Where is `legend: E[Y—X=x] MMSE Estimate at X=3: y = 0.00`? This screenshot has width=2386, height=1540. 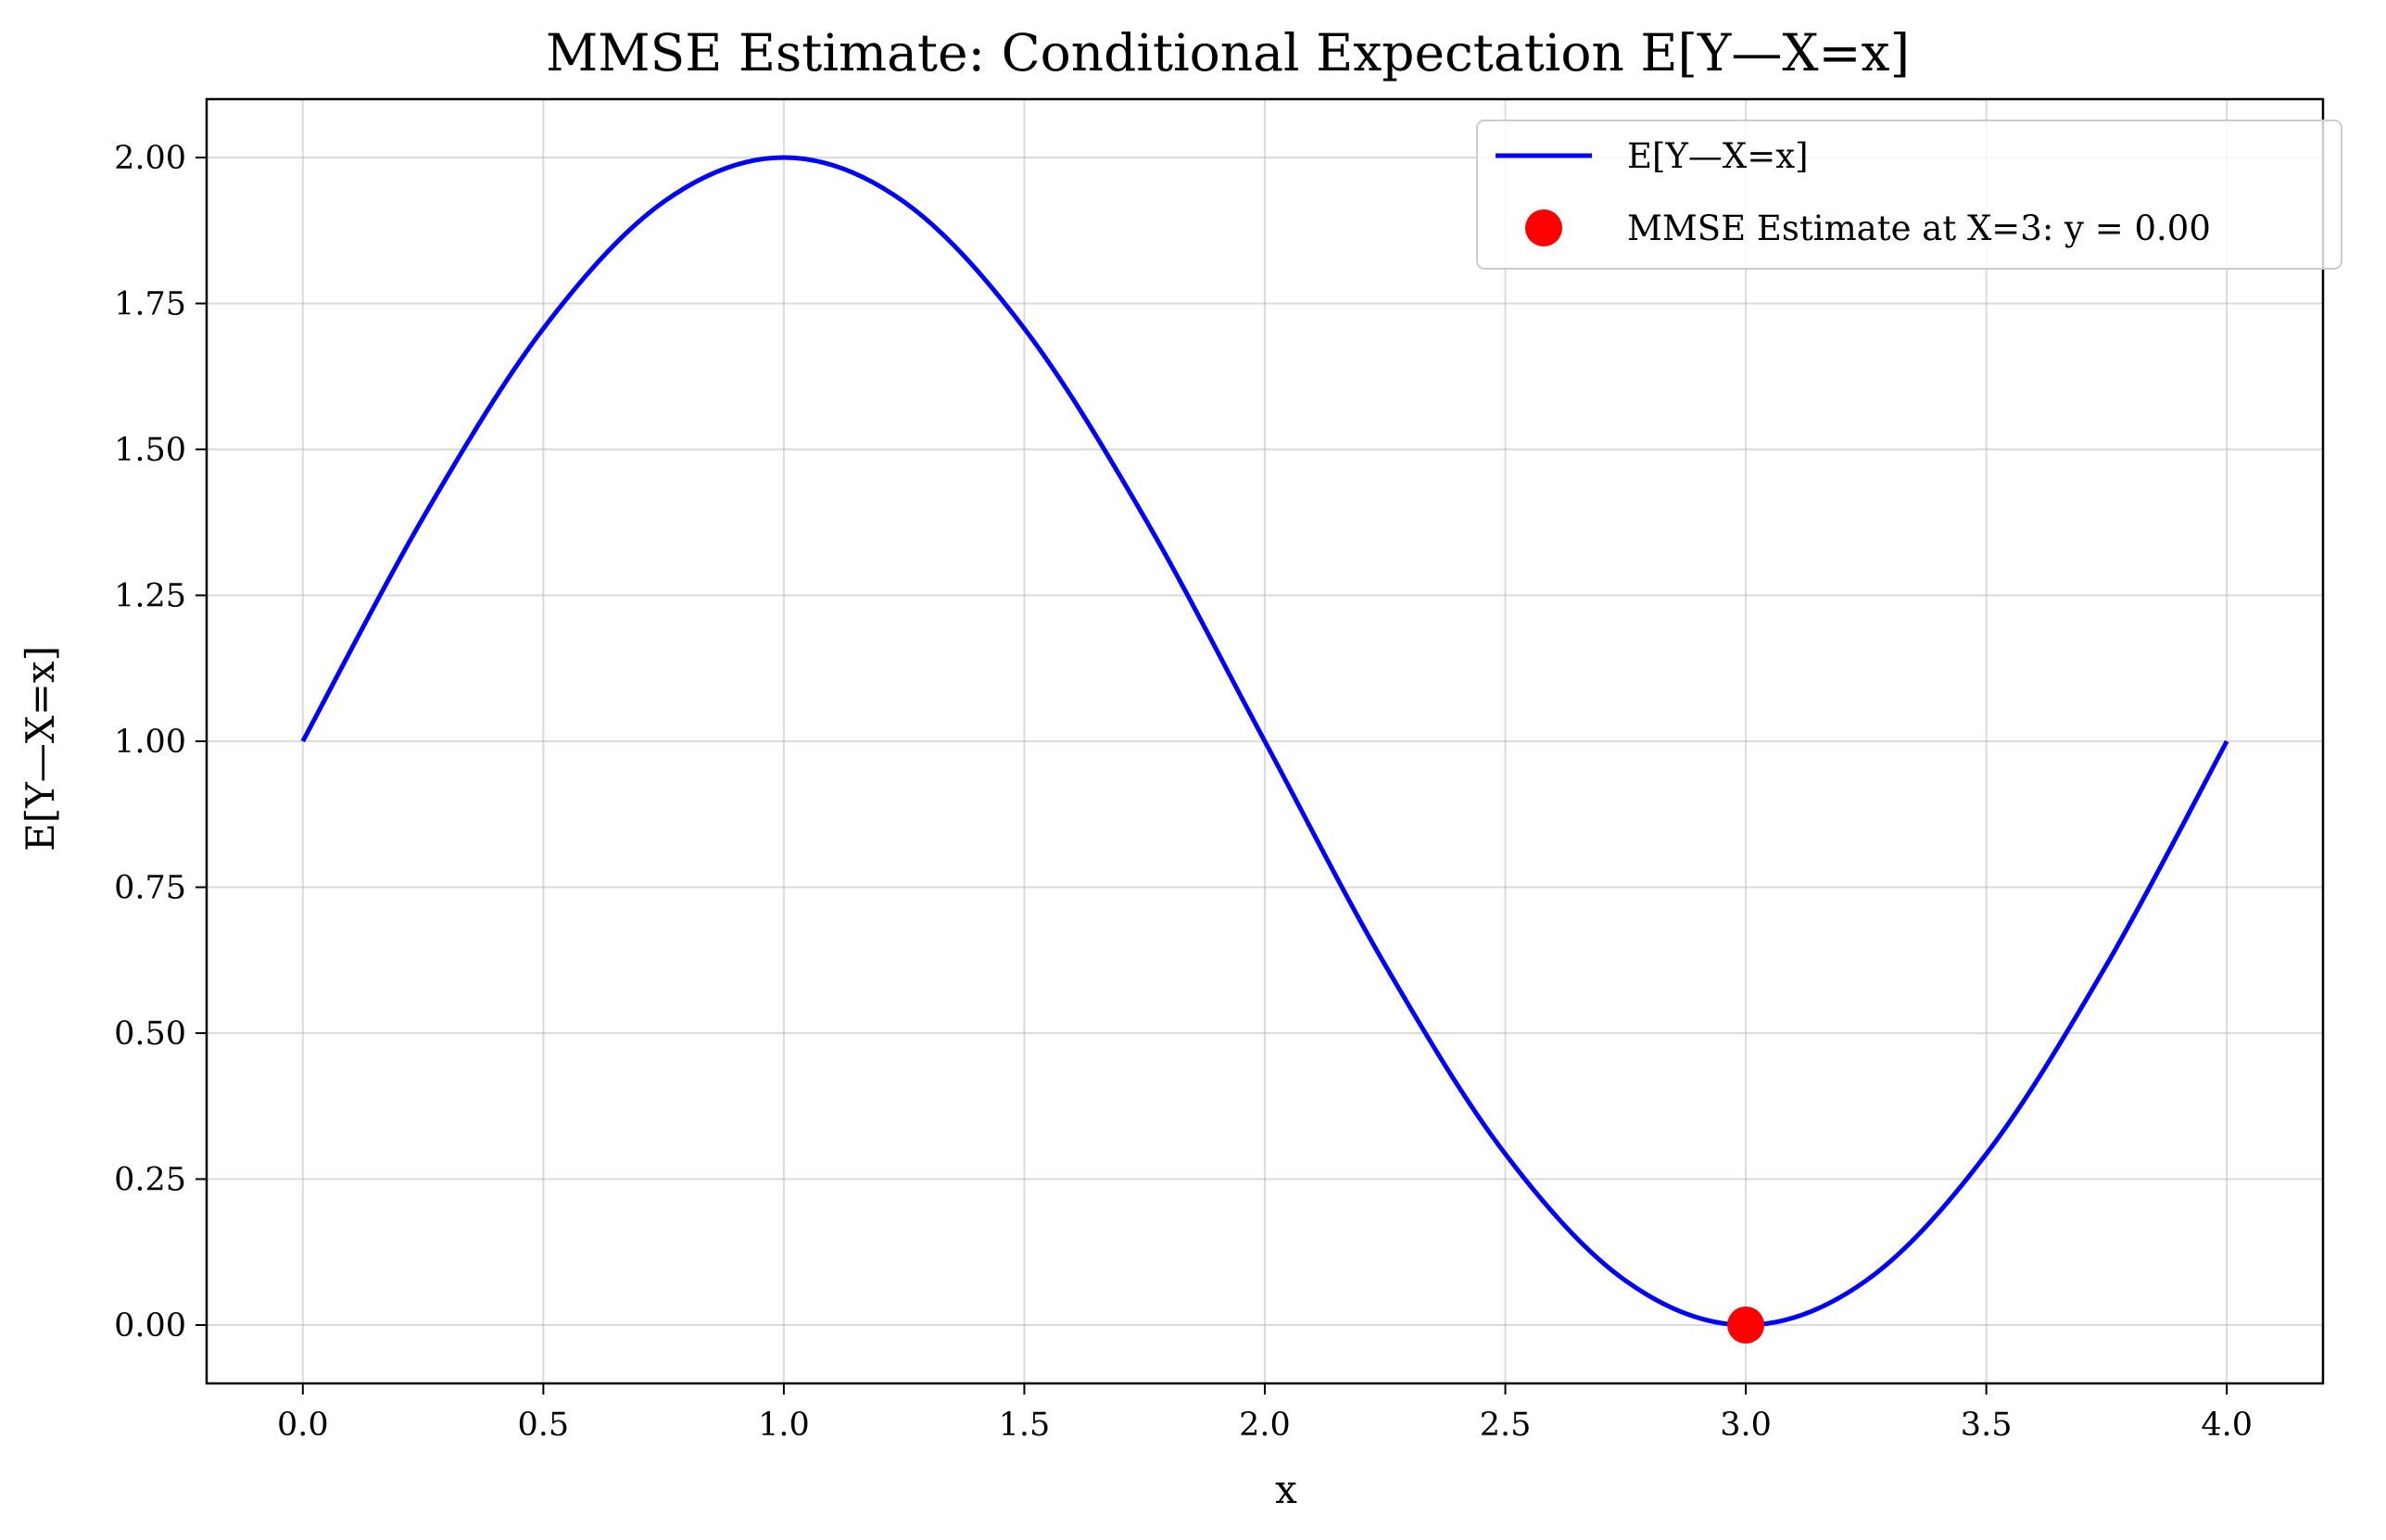
legend: E[Y—X=x] MMSE Estimate at X=3: y = 0.00 is located at coordinates (1909, 195).